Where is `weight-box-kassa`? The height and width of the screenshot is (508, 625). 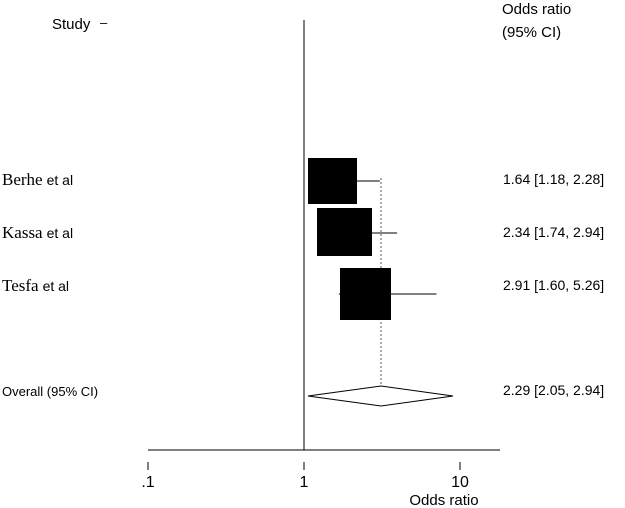 weight-box-kassa is located at coordinates (344, 232).